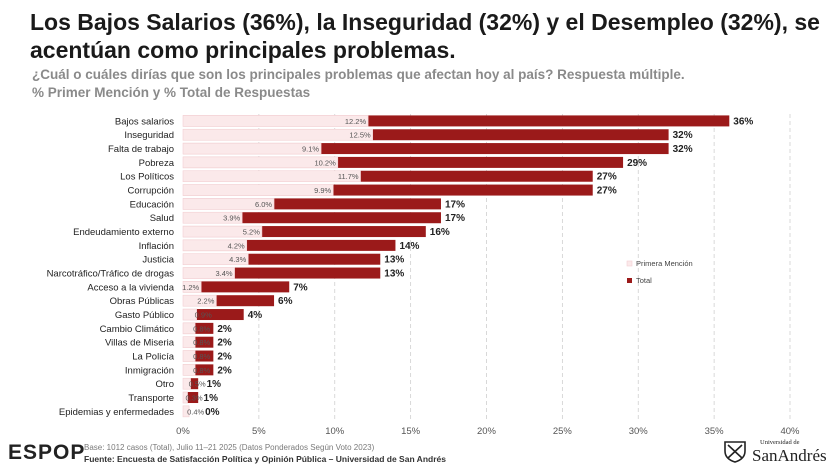 The height and width of the screenshot is (468, 840). Describe the element at coordinates (162, 218) in the screenshot. I see `category-label: Salud` at that location.